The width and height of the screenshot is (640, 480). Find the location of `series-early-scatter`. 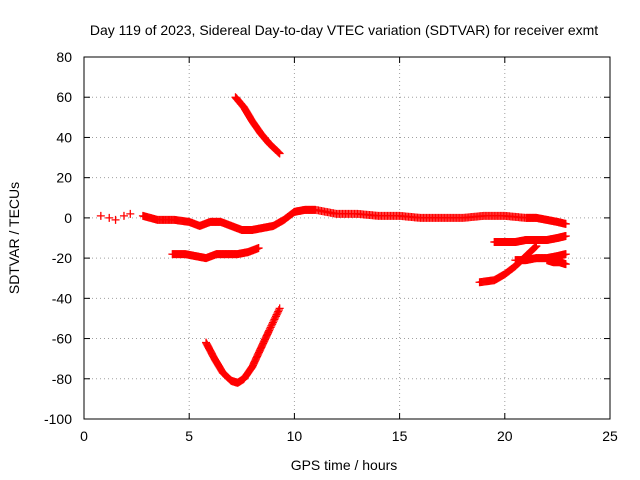

series-early-scatter is located at coordinates (115, 216).